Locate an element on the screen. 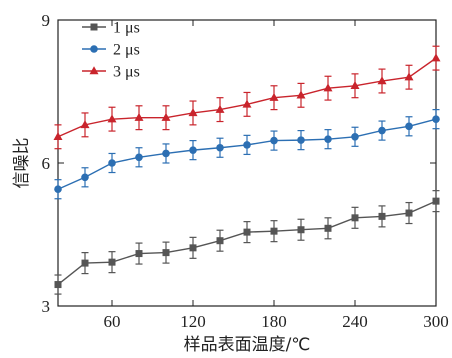 This screenshot has height=358, width=452. legend-label: 1 μs is located at coordinates (126, 28).